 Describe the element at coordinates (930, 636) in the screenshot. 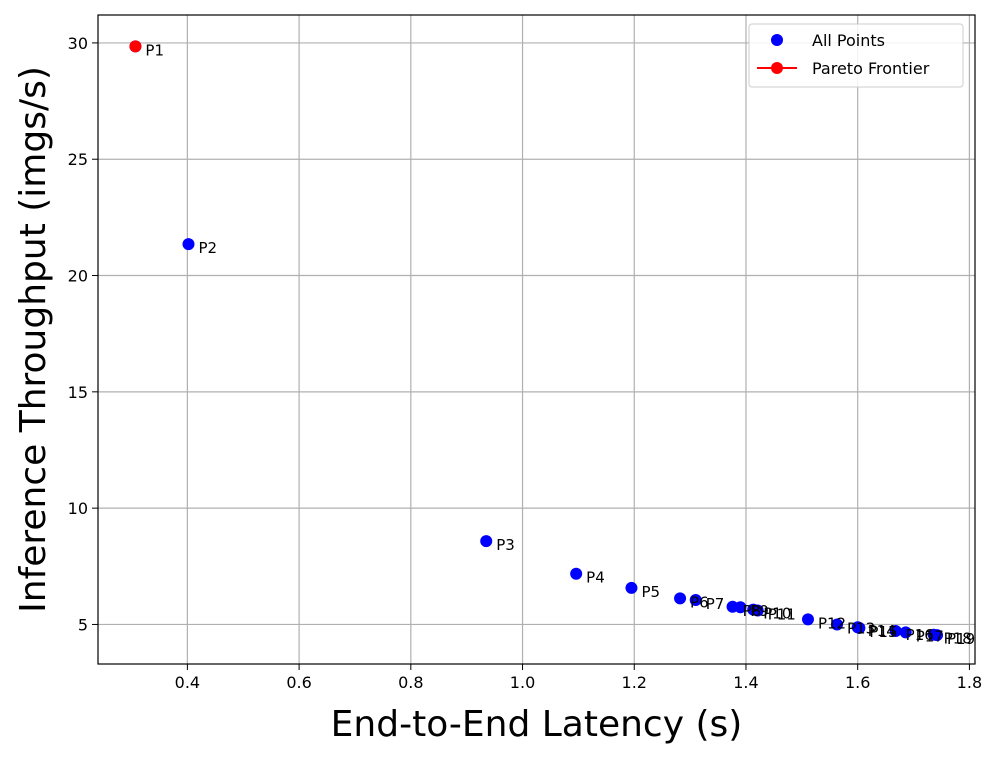

I see `point-label-p17: P17` at that location.